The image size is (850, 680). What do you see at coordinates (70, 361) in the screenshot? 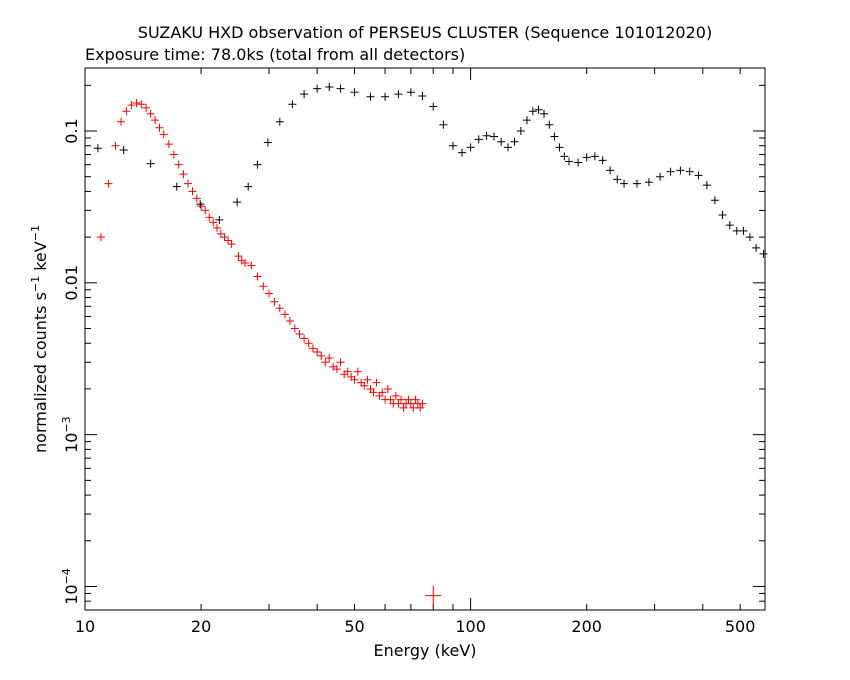
I see `y-axis-tick-labels: 0.1 0.01 10−3 10−4` at bounding box center [70, 361].